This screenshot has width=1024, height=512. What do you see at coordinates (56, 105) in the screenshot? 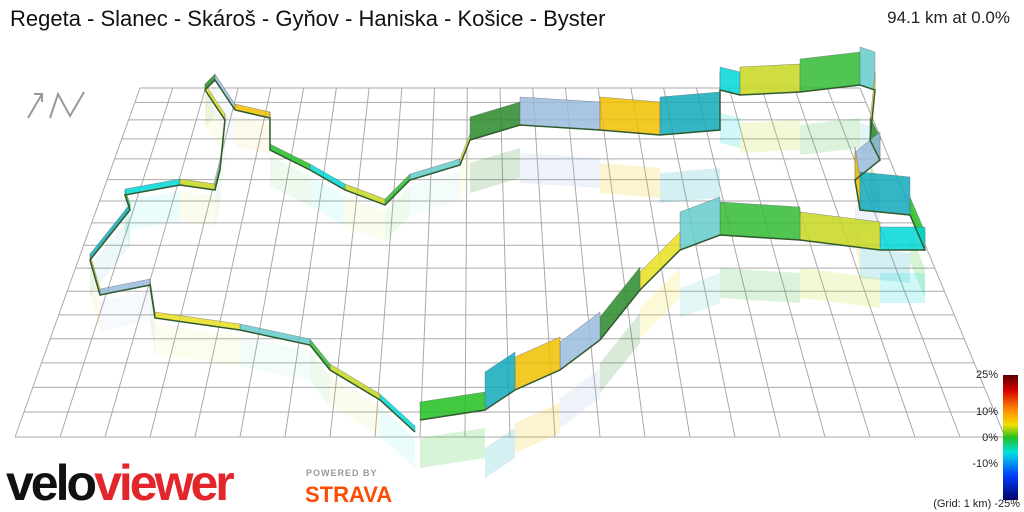
I see `north-icon` at bounding box center [56, 105].